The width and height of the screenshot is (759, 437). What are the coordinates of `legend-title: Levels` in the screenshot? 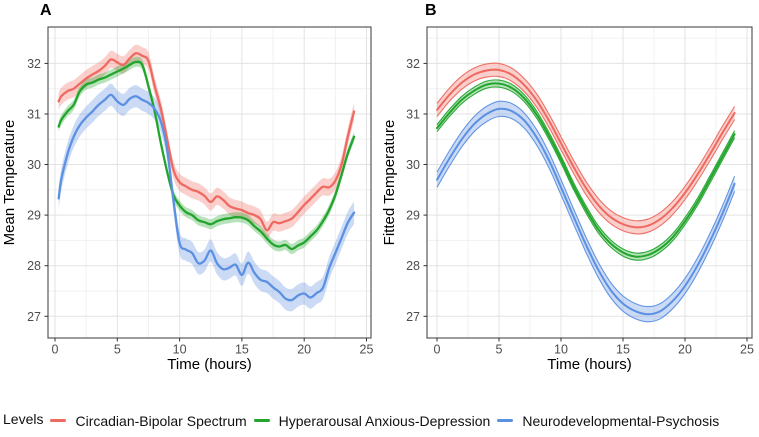 It's located at (23, 419).